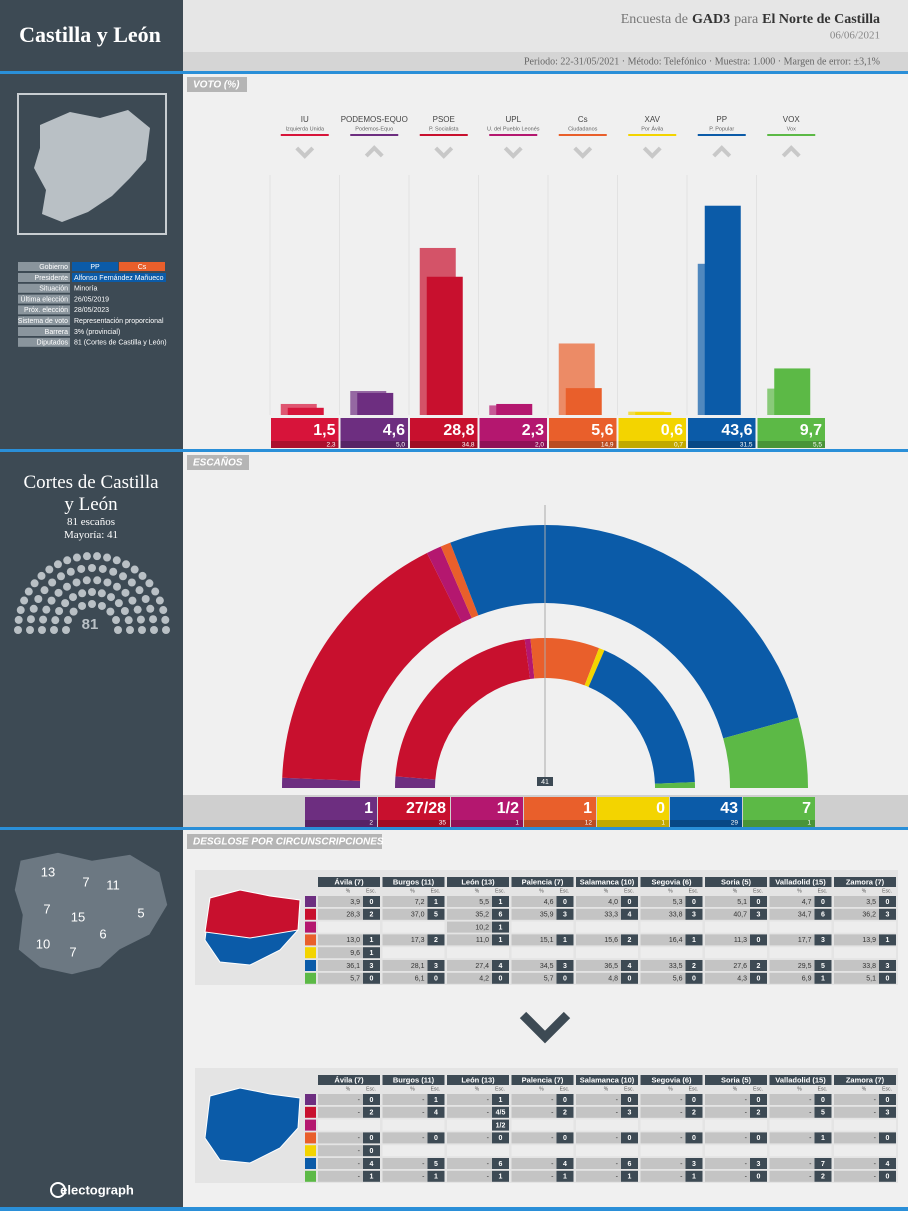 This screenshot has width=908, height=1211. What do you see at coordinates (120, 343) in the screenshot?
I see `info-value: 81 (Cortes de Castilla y León)` at bounding box center [120, 343].